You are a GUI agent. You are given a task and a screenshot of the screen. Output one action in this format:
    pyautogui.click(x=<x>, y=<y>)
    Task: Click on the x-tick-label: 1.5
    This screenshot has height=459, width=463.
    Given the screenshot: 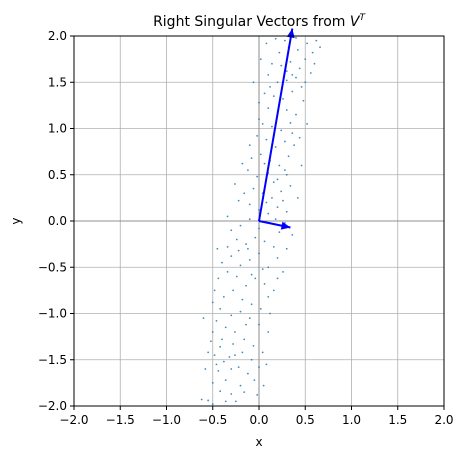 What is the action you would take?
    pyautogui.click(x=397, y=420)
    